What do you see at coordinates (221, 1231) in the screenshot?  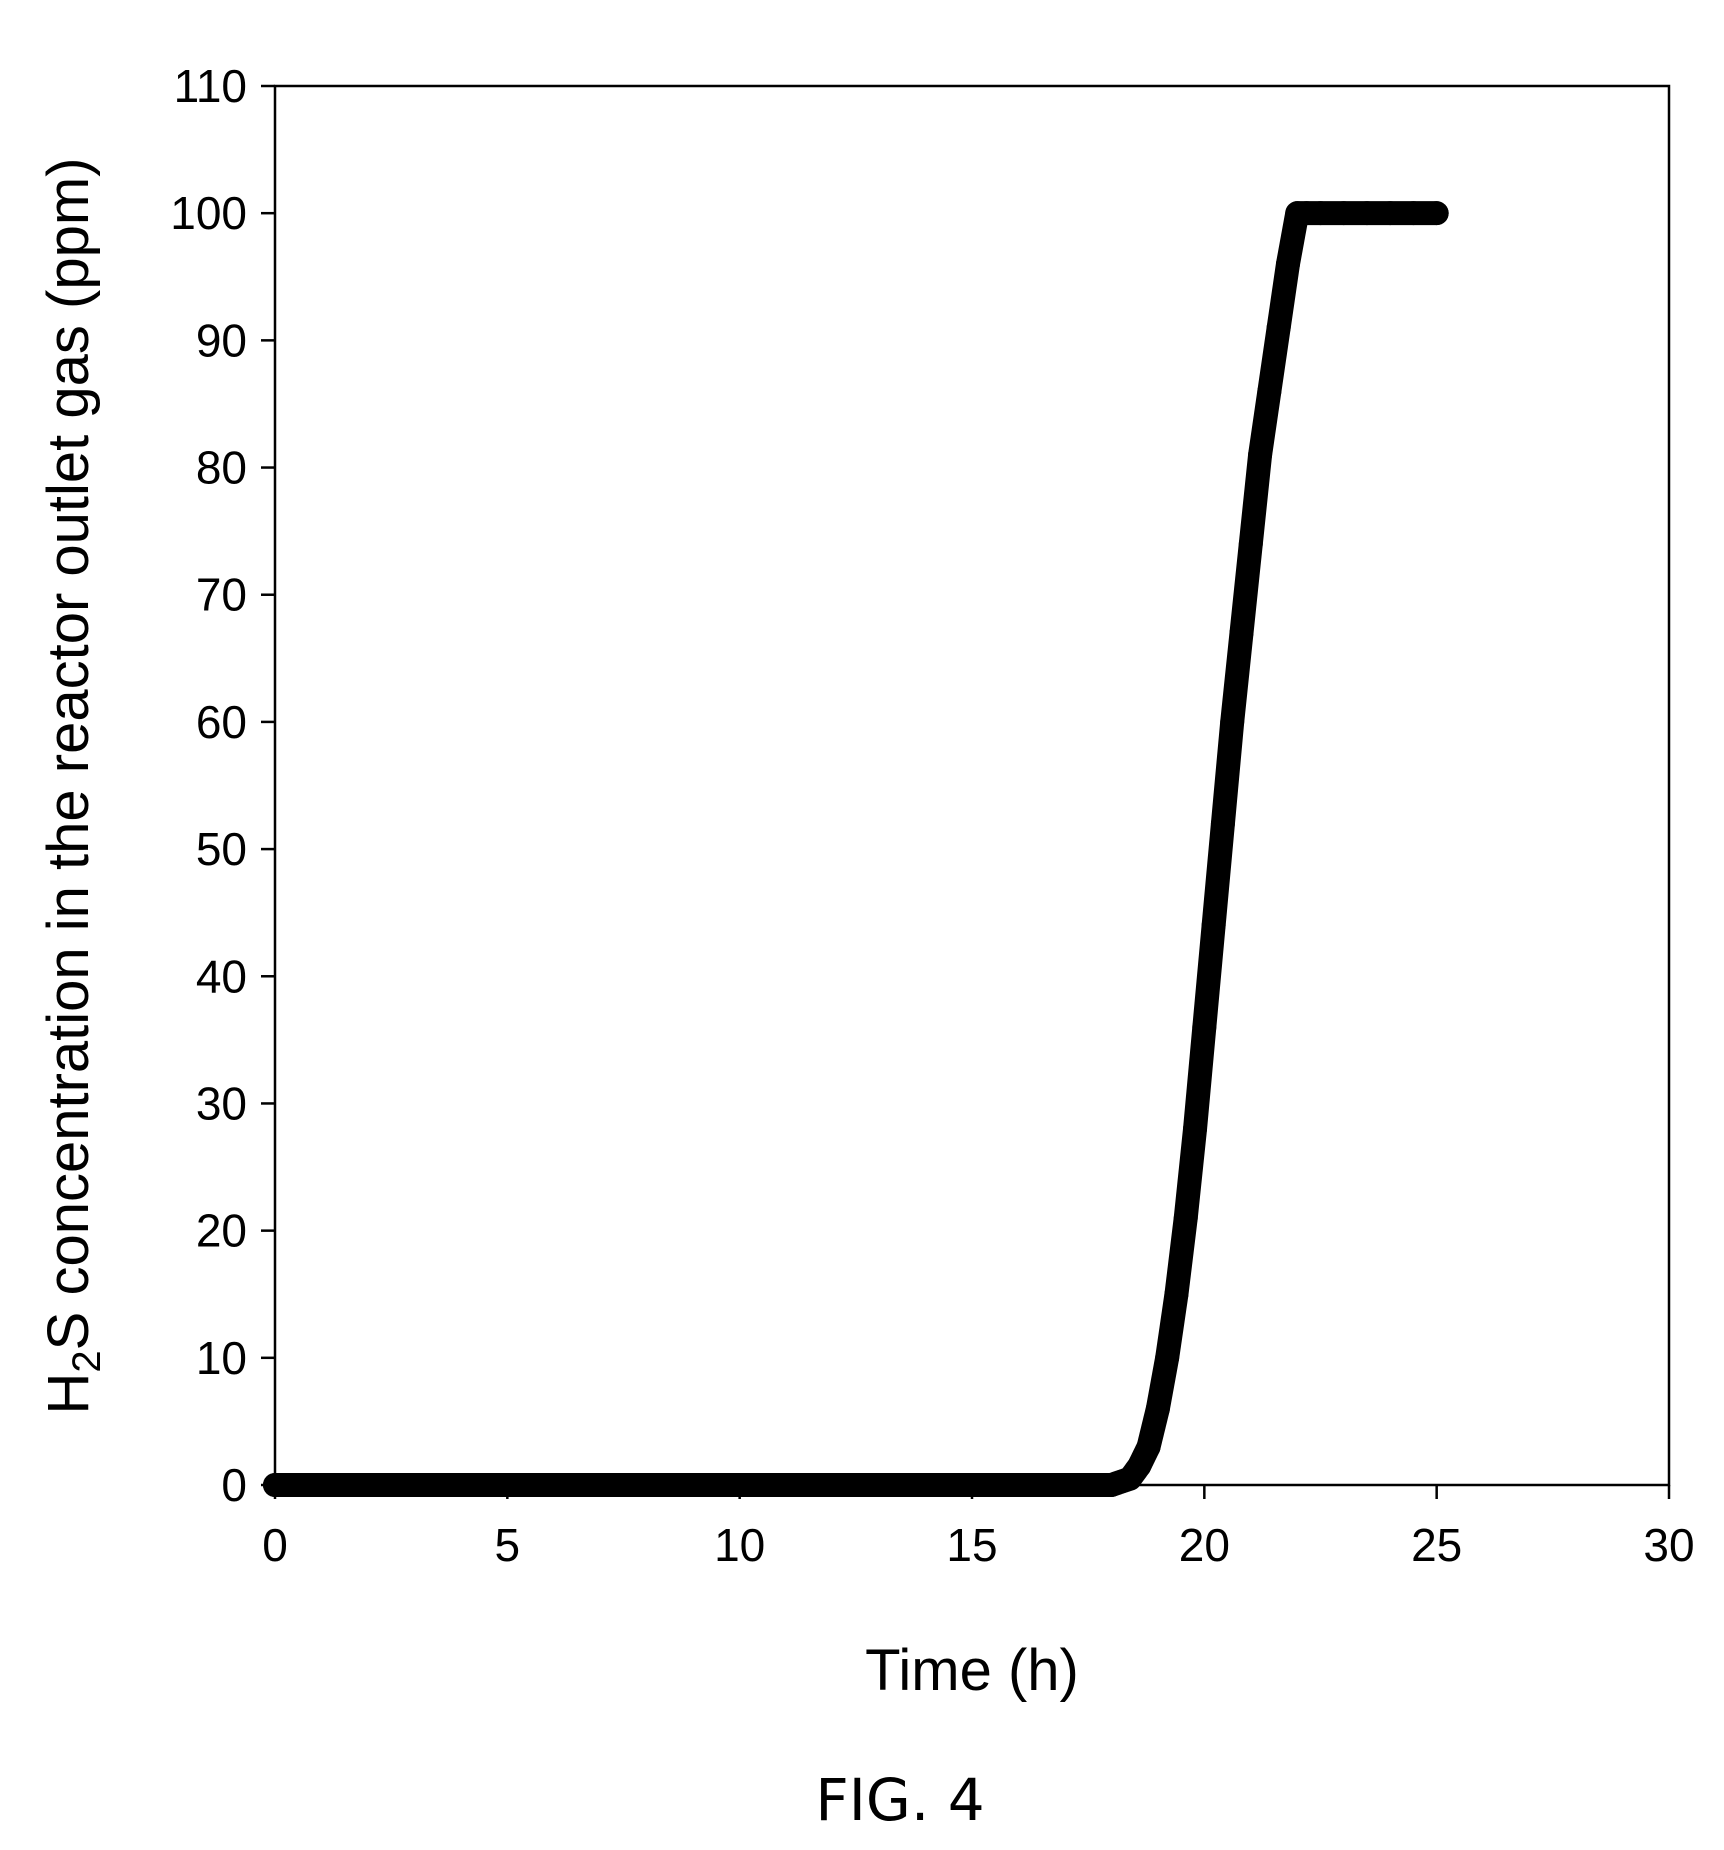 I see `y-tick-label: 20` at bounding box center [221, 1231].